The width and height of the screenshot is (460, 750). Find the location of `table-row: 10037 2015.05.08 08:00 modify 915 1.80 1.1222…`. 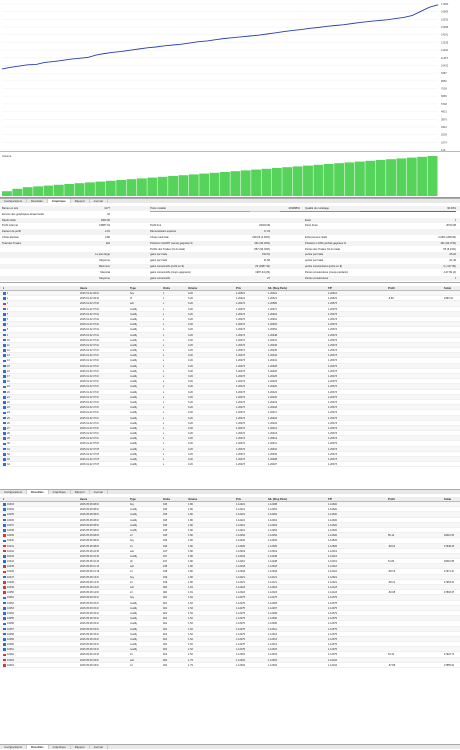

table-row: 10037 2015.05.08 08:00 modify 915 1.80 1.1222… is located at coordinates (230, 525).